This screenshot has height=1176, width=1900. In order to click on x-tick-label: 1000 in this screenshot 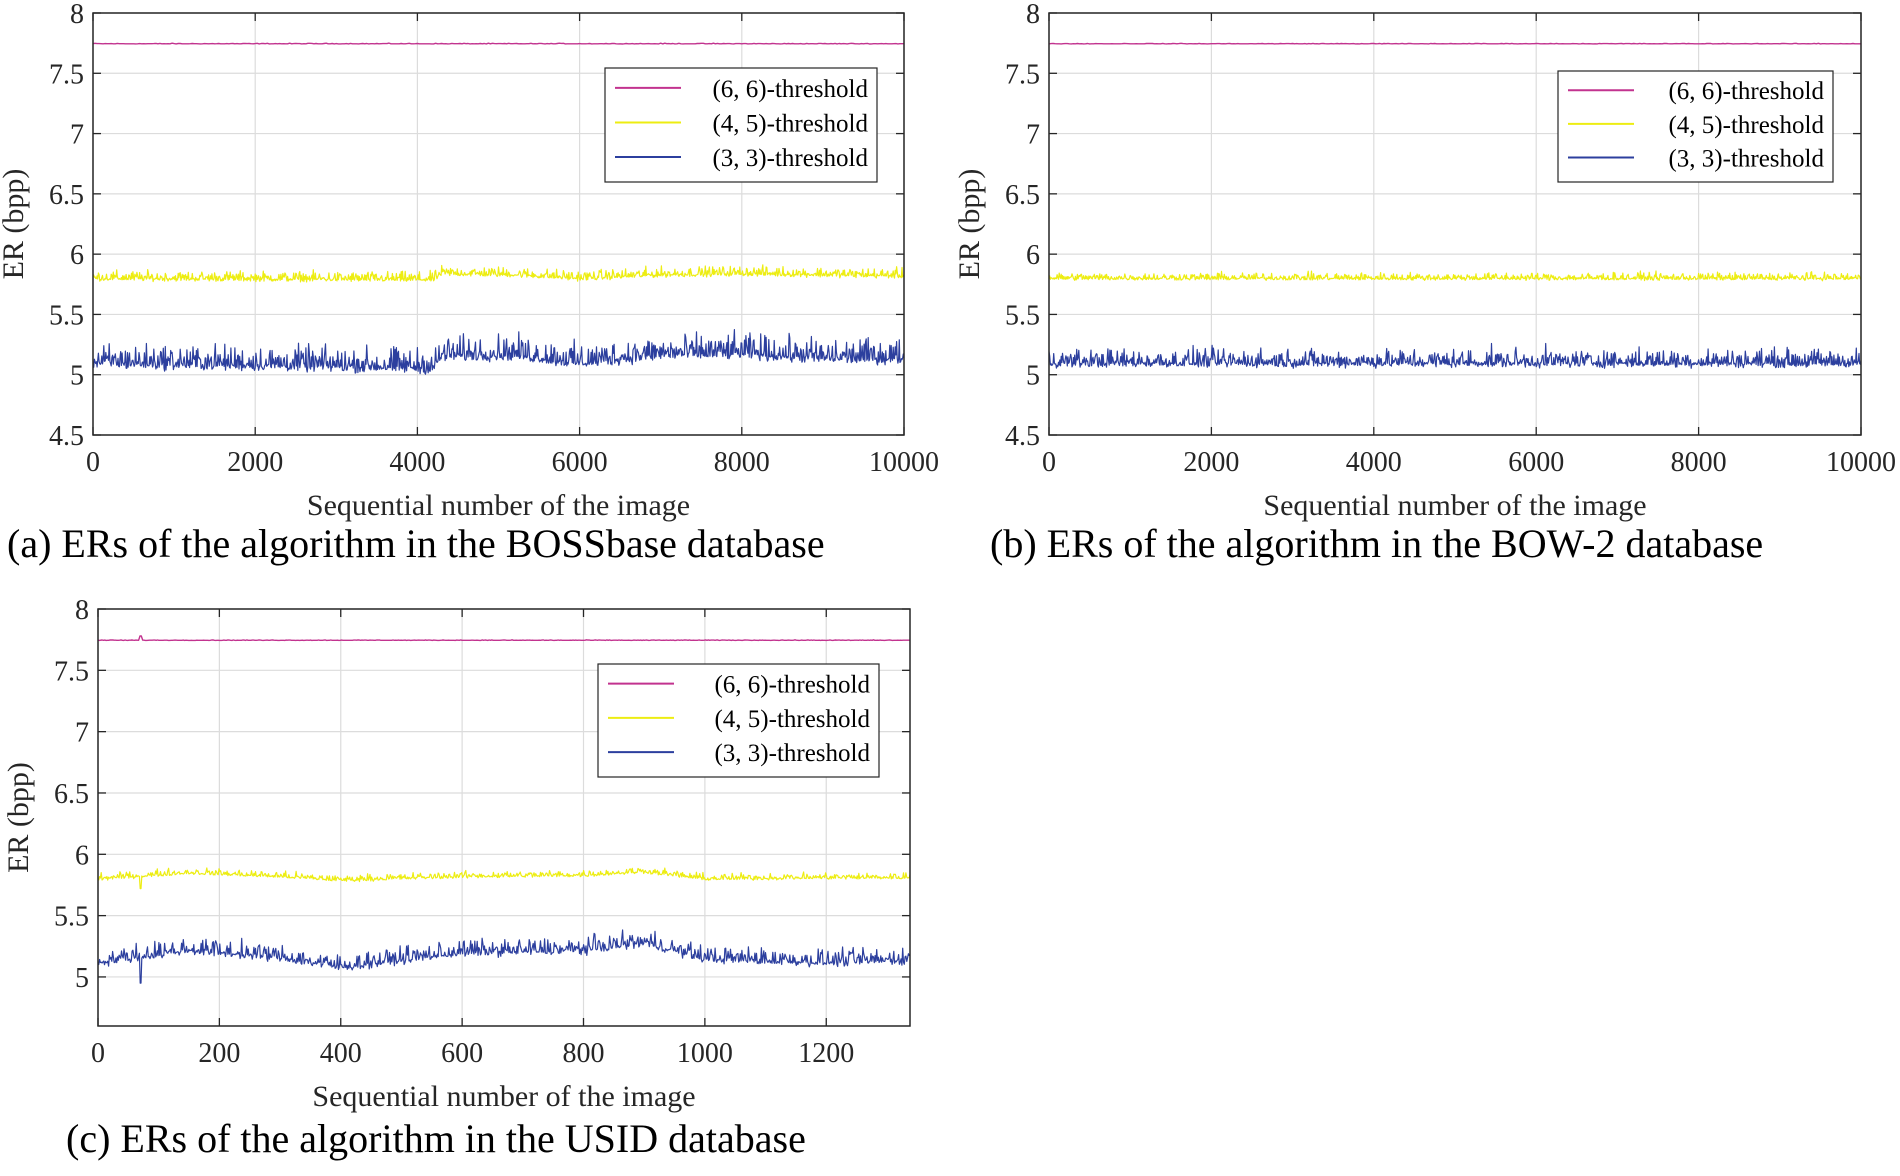, I will do `click(705, 1053)`.